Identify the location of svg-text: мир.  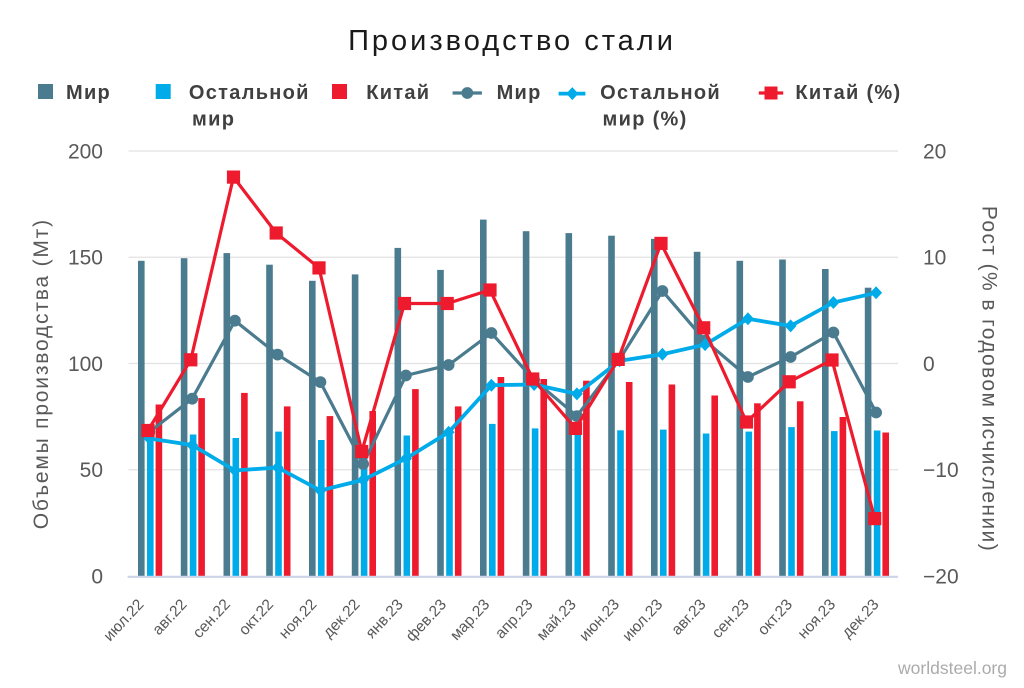
(213, 120).